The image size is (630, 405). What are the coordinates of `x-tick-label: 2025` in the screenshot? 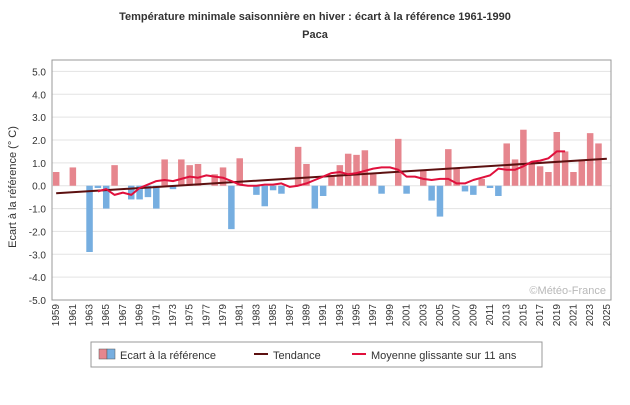 It's located at (607, 315).